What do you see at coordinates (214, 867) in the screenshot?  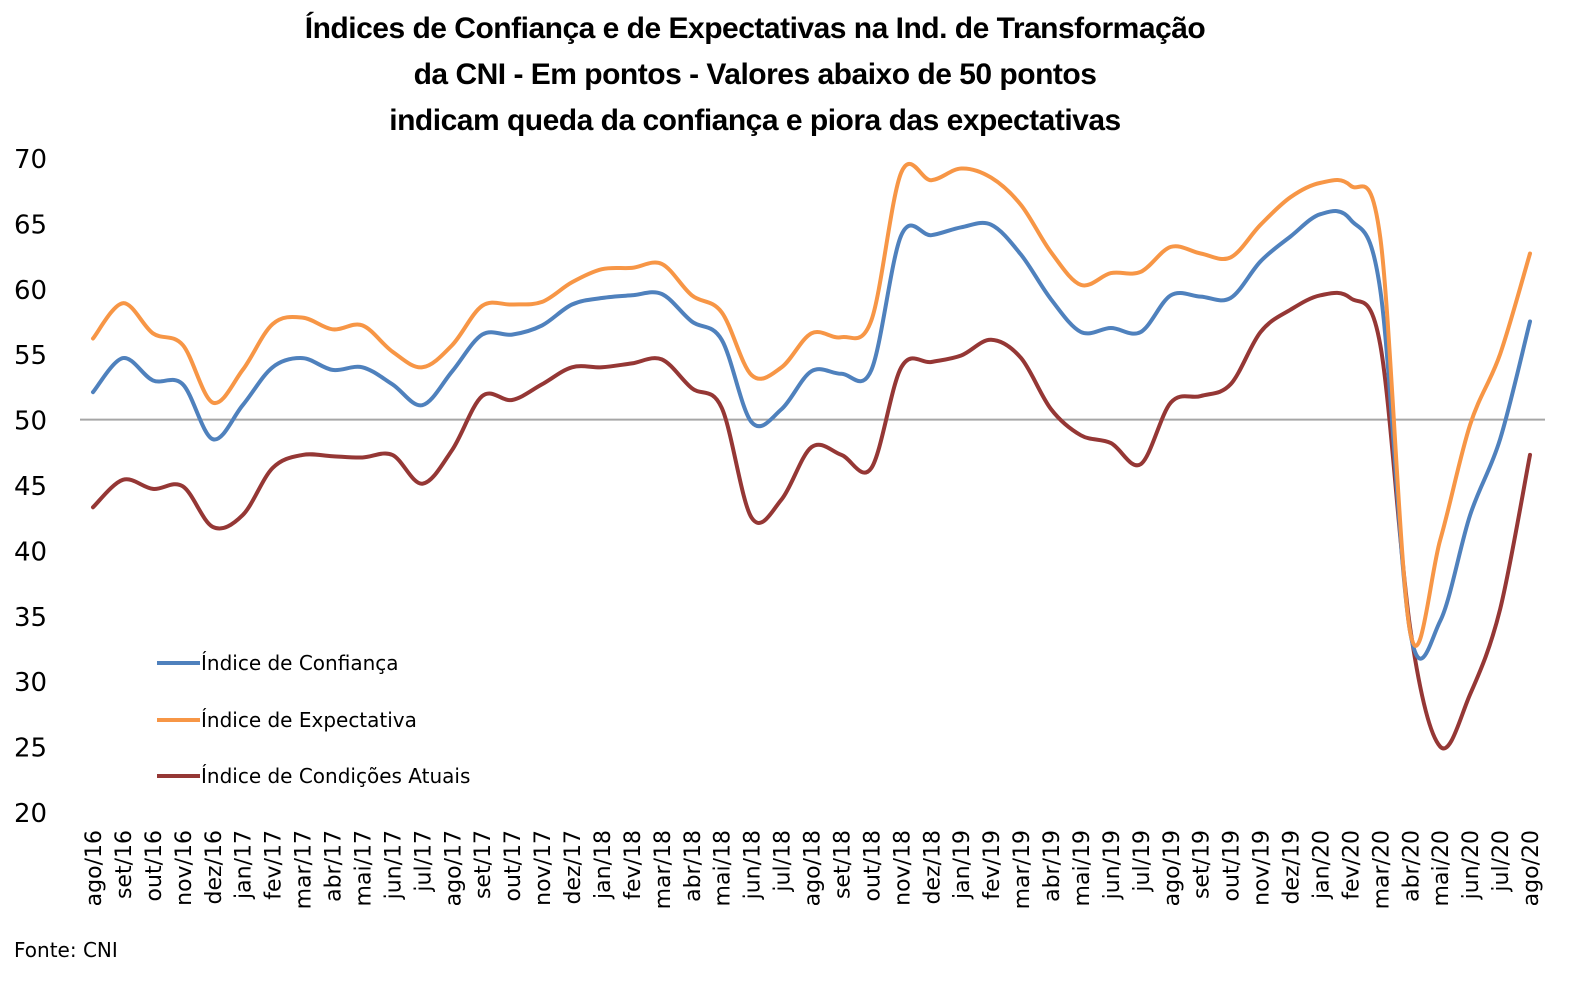 I see `x-tick-label: dez/16` at bounding box center [214, 867].